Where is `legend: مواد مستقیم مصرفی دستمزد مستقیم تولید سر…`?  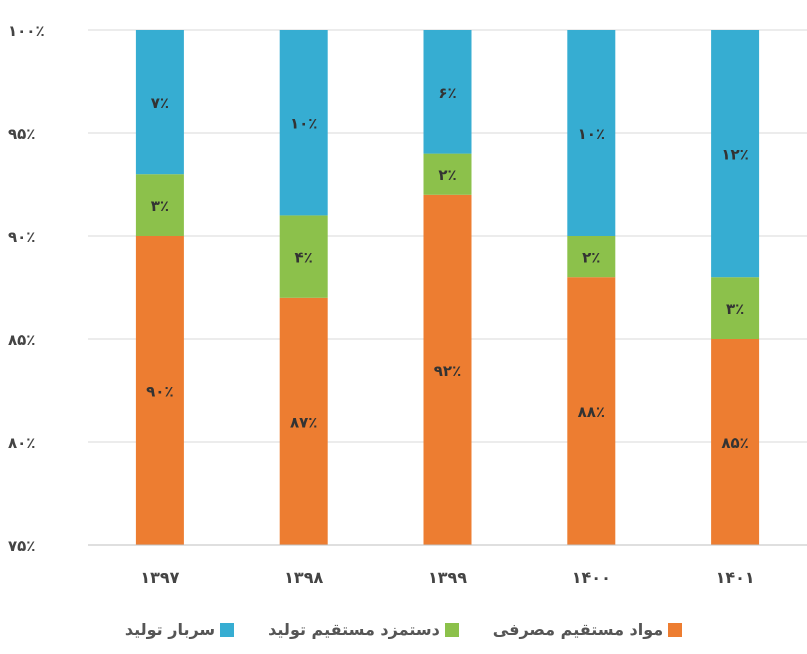
legend: مواد مستقیم مصرفی دستمزد مستقیم تولید سر… is located at coordinates (403, 629).